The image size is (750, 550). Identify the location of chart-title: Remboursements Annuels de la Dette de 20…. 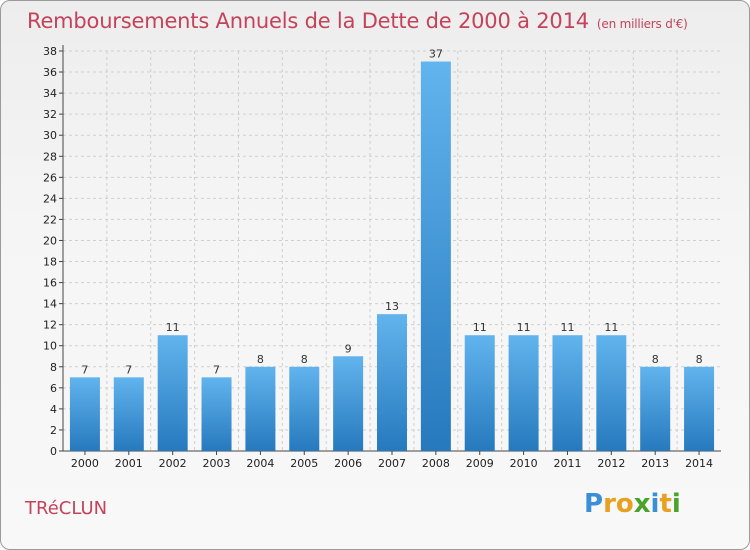
(357, 21).